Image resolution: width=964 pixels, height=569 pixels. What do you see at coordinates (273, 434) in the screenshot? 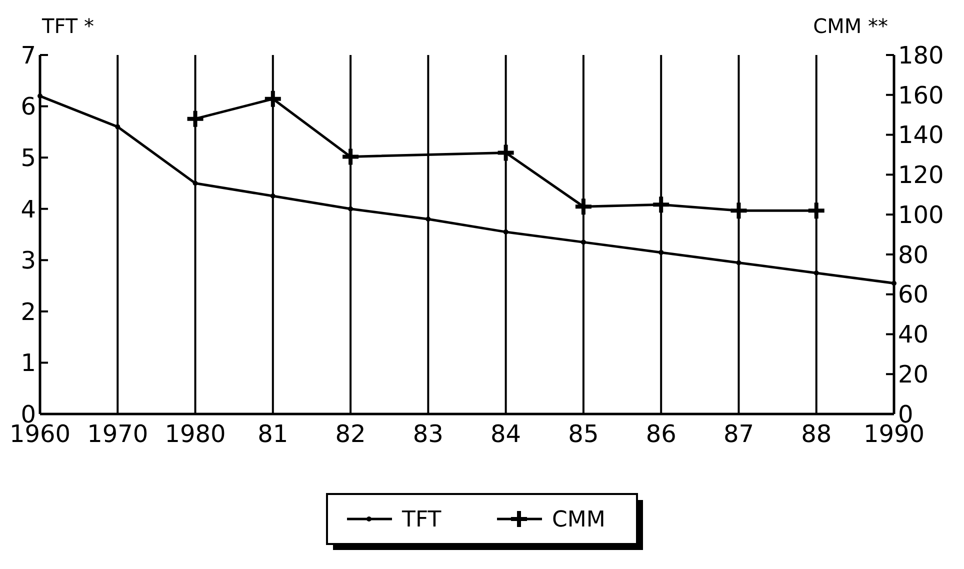
I see `x-tick-label: 81` at bounding box center [273, 434].